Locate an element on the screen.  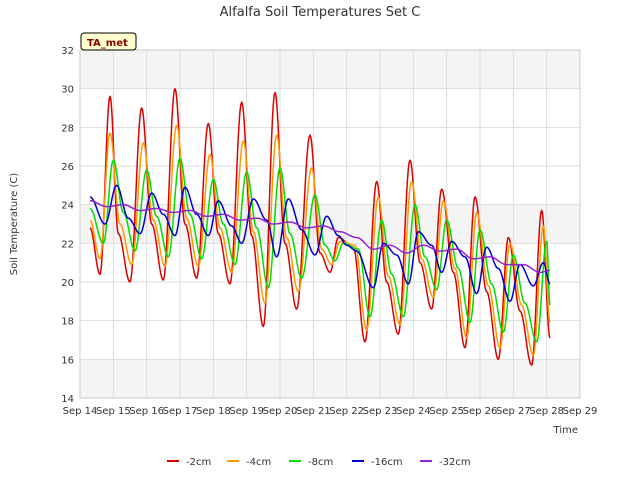
y-tick-label: 24 is located at coordinates (67, 206).